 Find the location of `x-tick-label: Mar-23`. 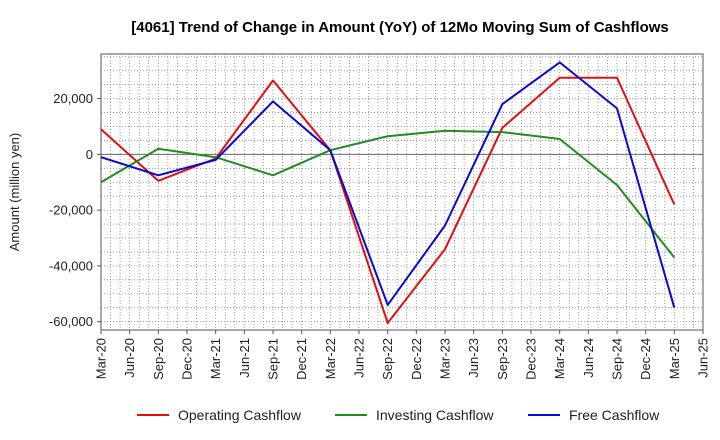

x-tick-label: Mar-23 is located at coordinates (445, 358).